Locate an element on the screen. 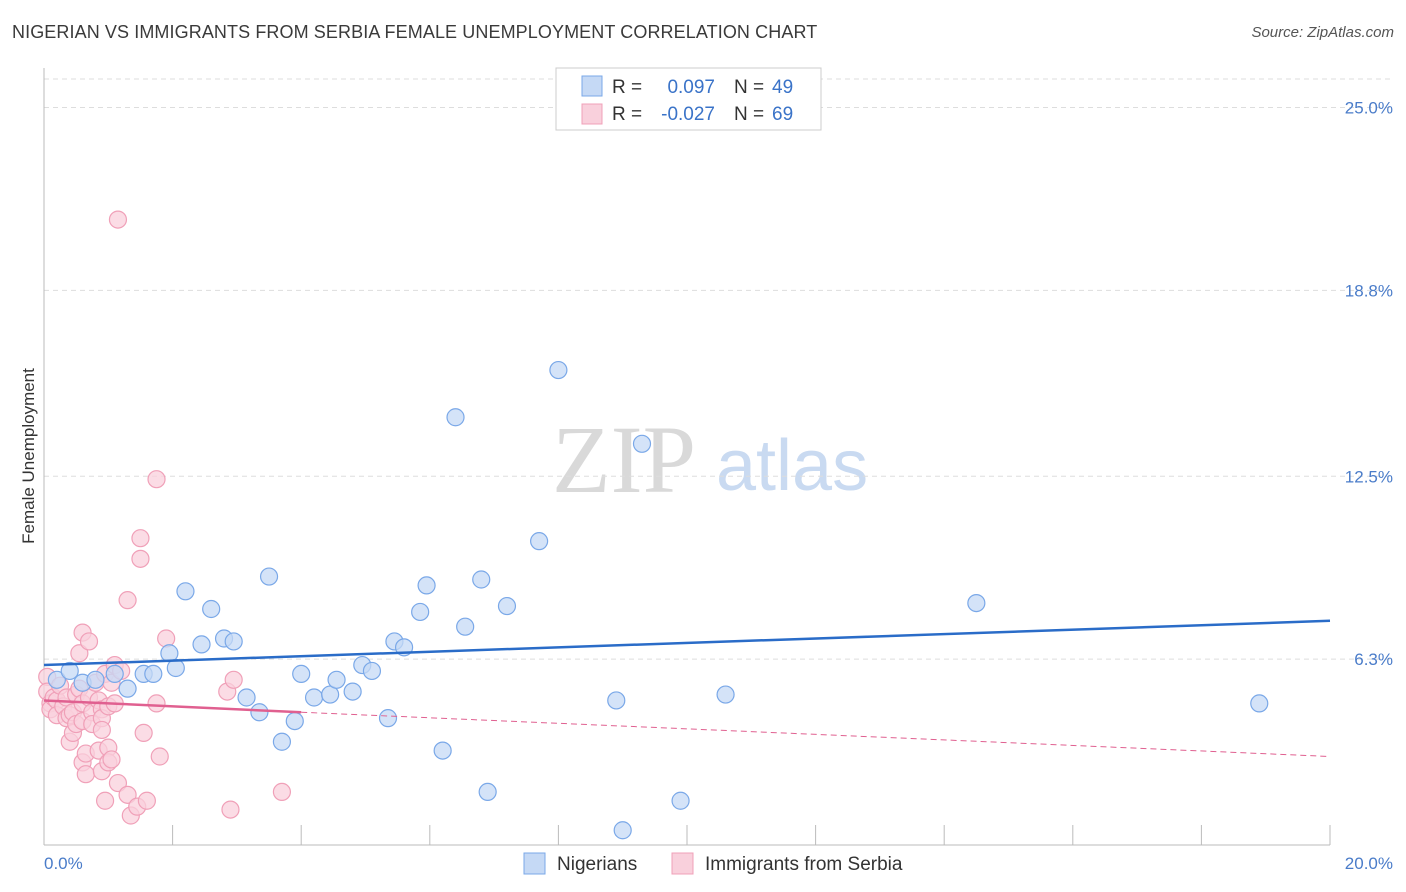 The image size is (1406, 892). legend-r-value-serbia: -0.027 is located at coordinates (688, 114).